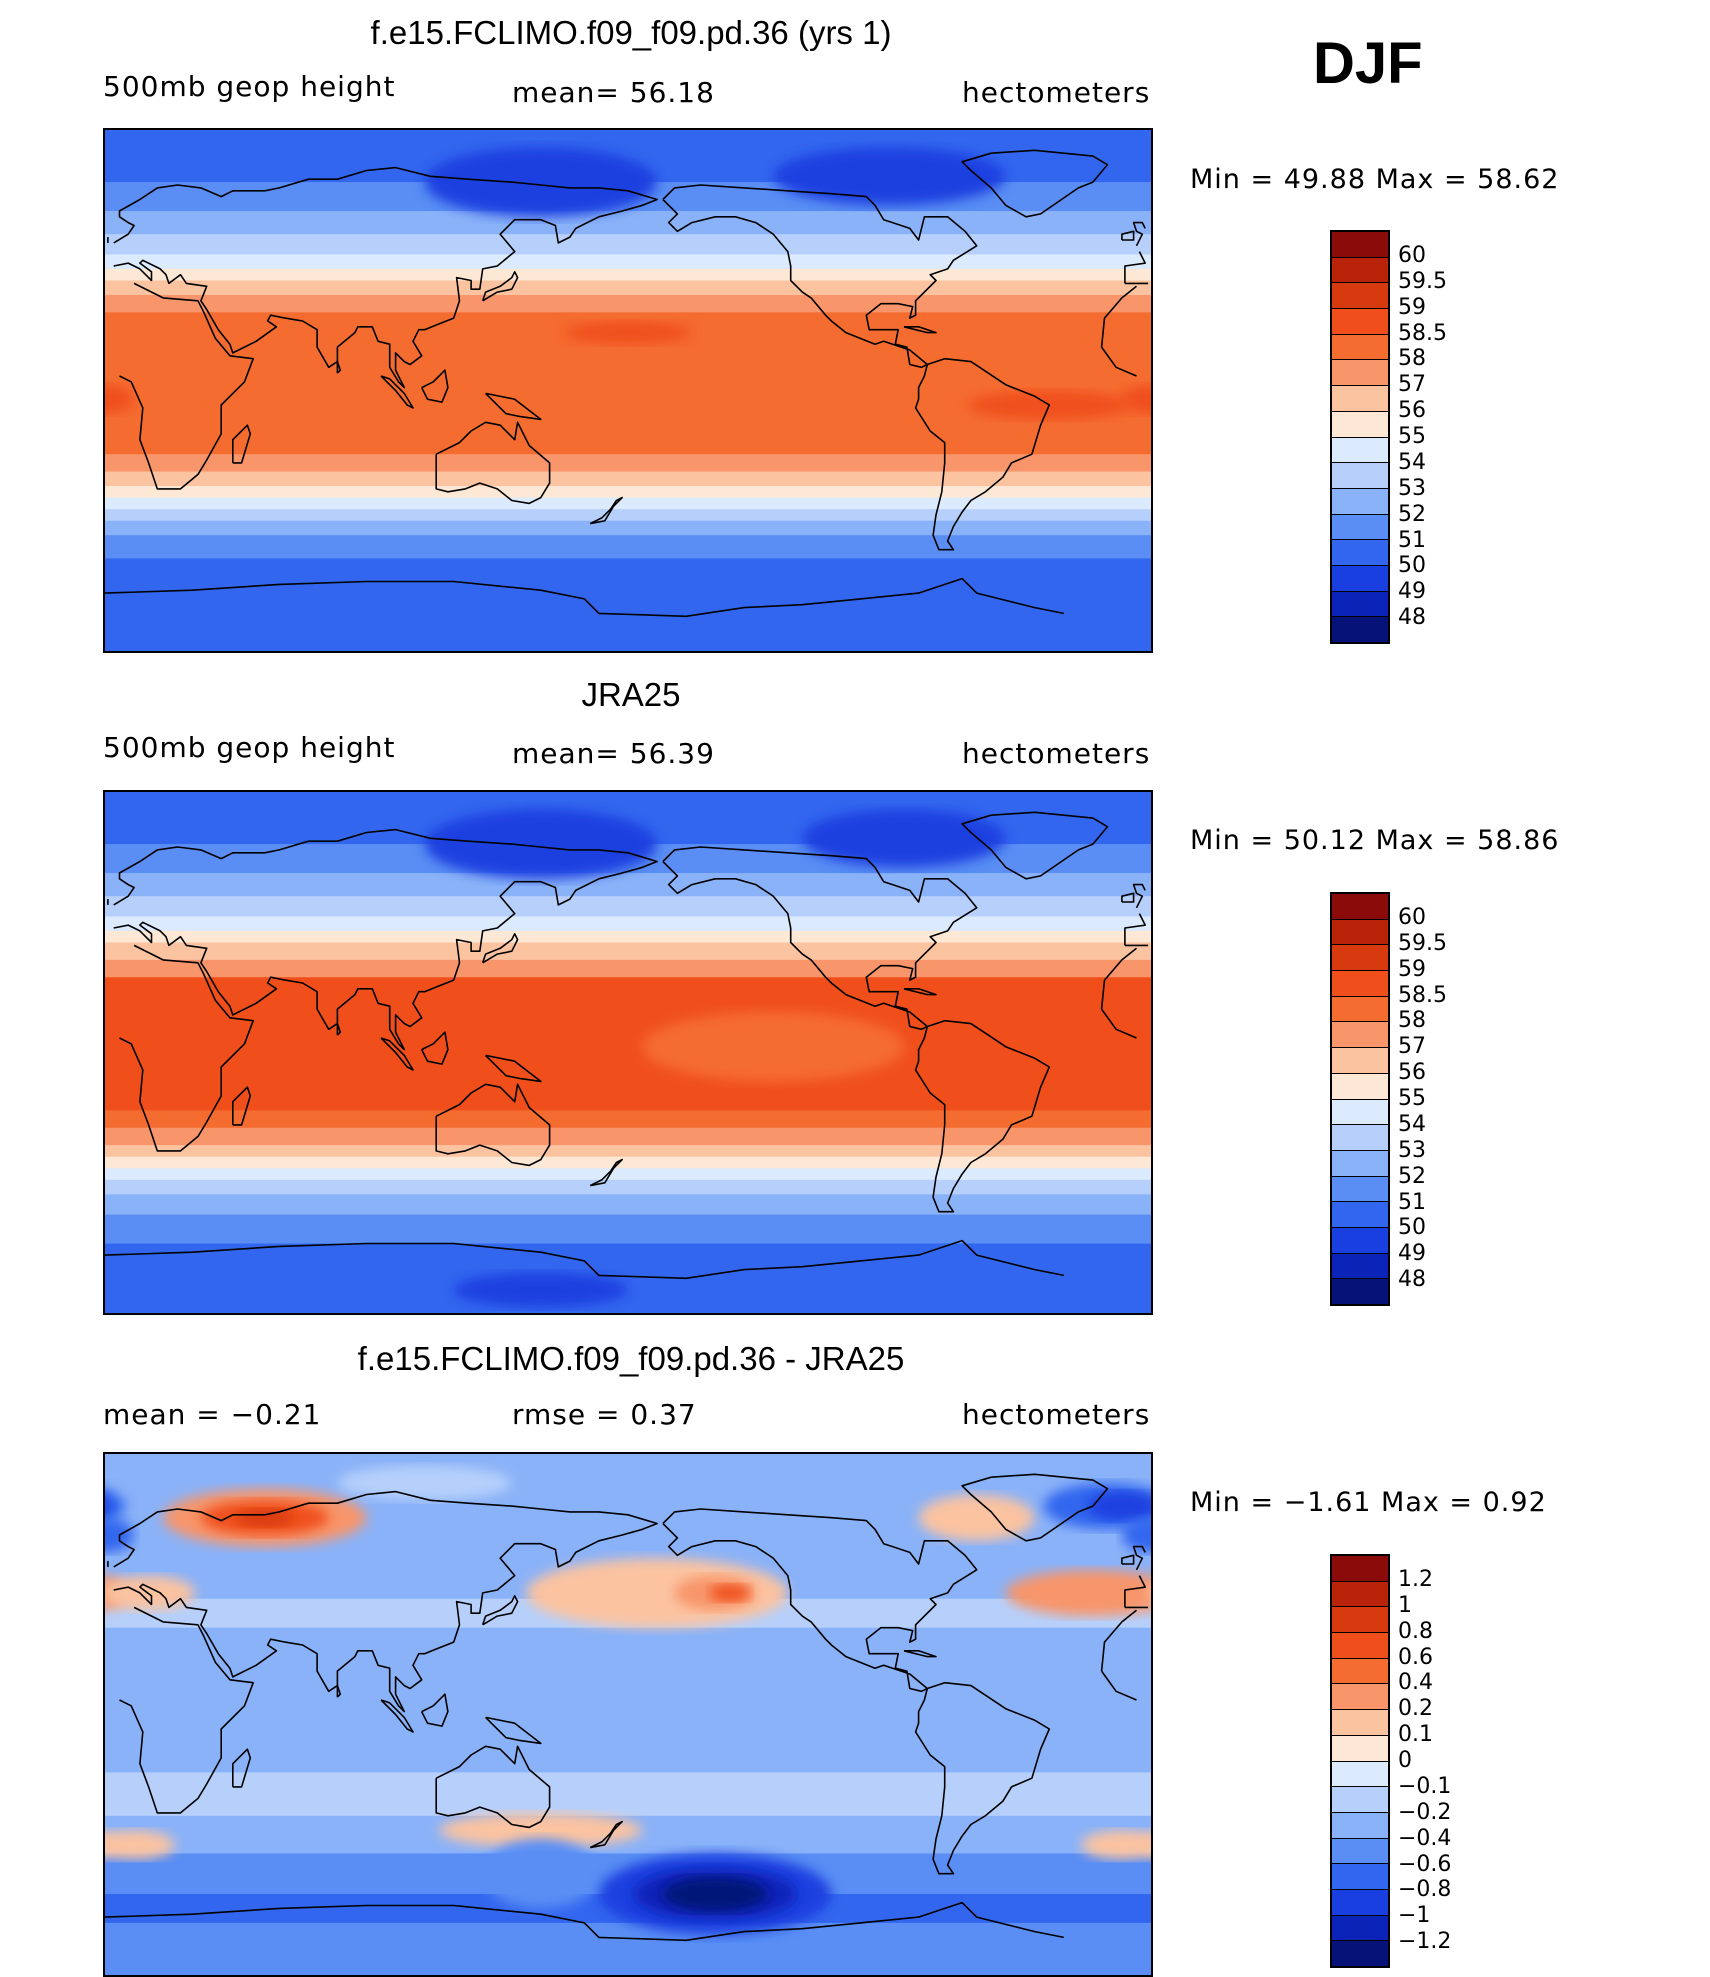 Image resolution: width=1710 pixels, height=1977 pixels. Describe the element at coordinates (1412, 436) in the screenshot. I see `colorbar-label: 55` at that location.